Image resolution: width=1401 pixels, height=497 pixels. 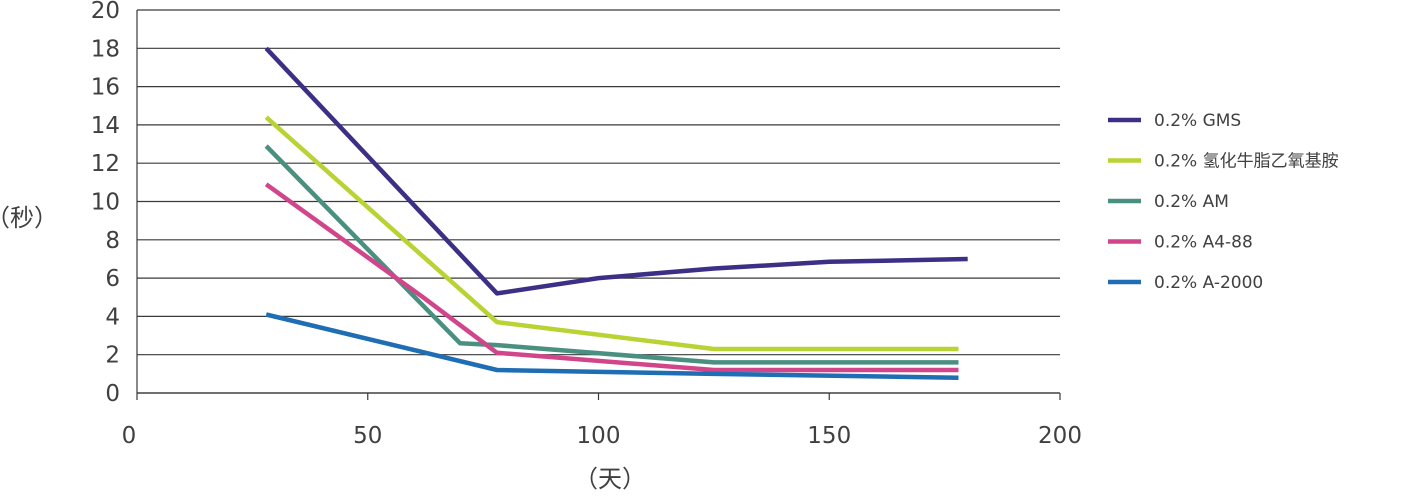 What do you see at coordinates (129, 436) in the screenshot?
I see `x-tick-label: 0` at bounding box center [129, 436].